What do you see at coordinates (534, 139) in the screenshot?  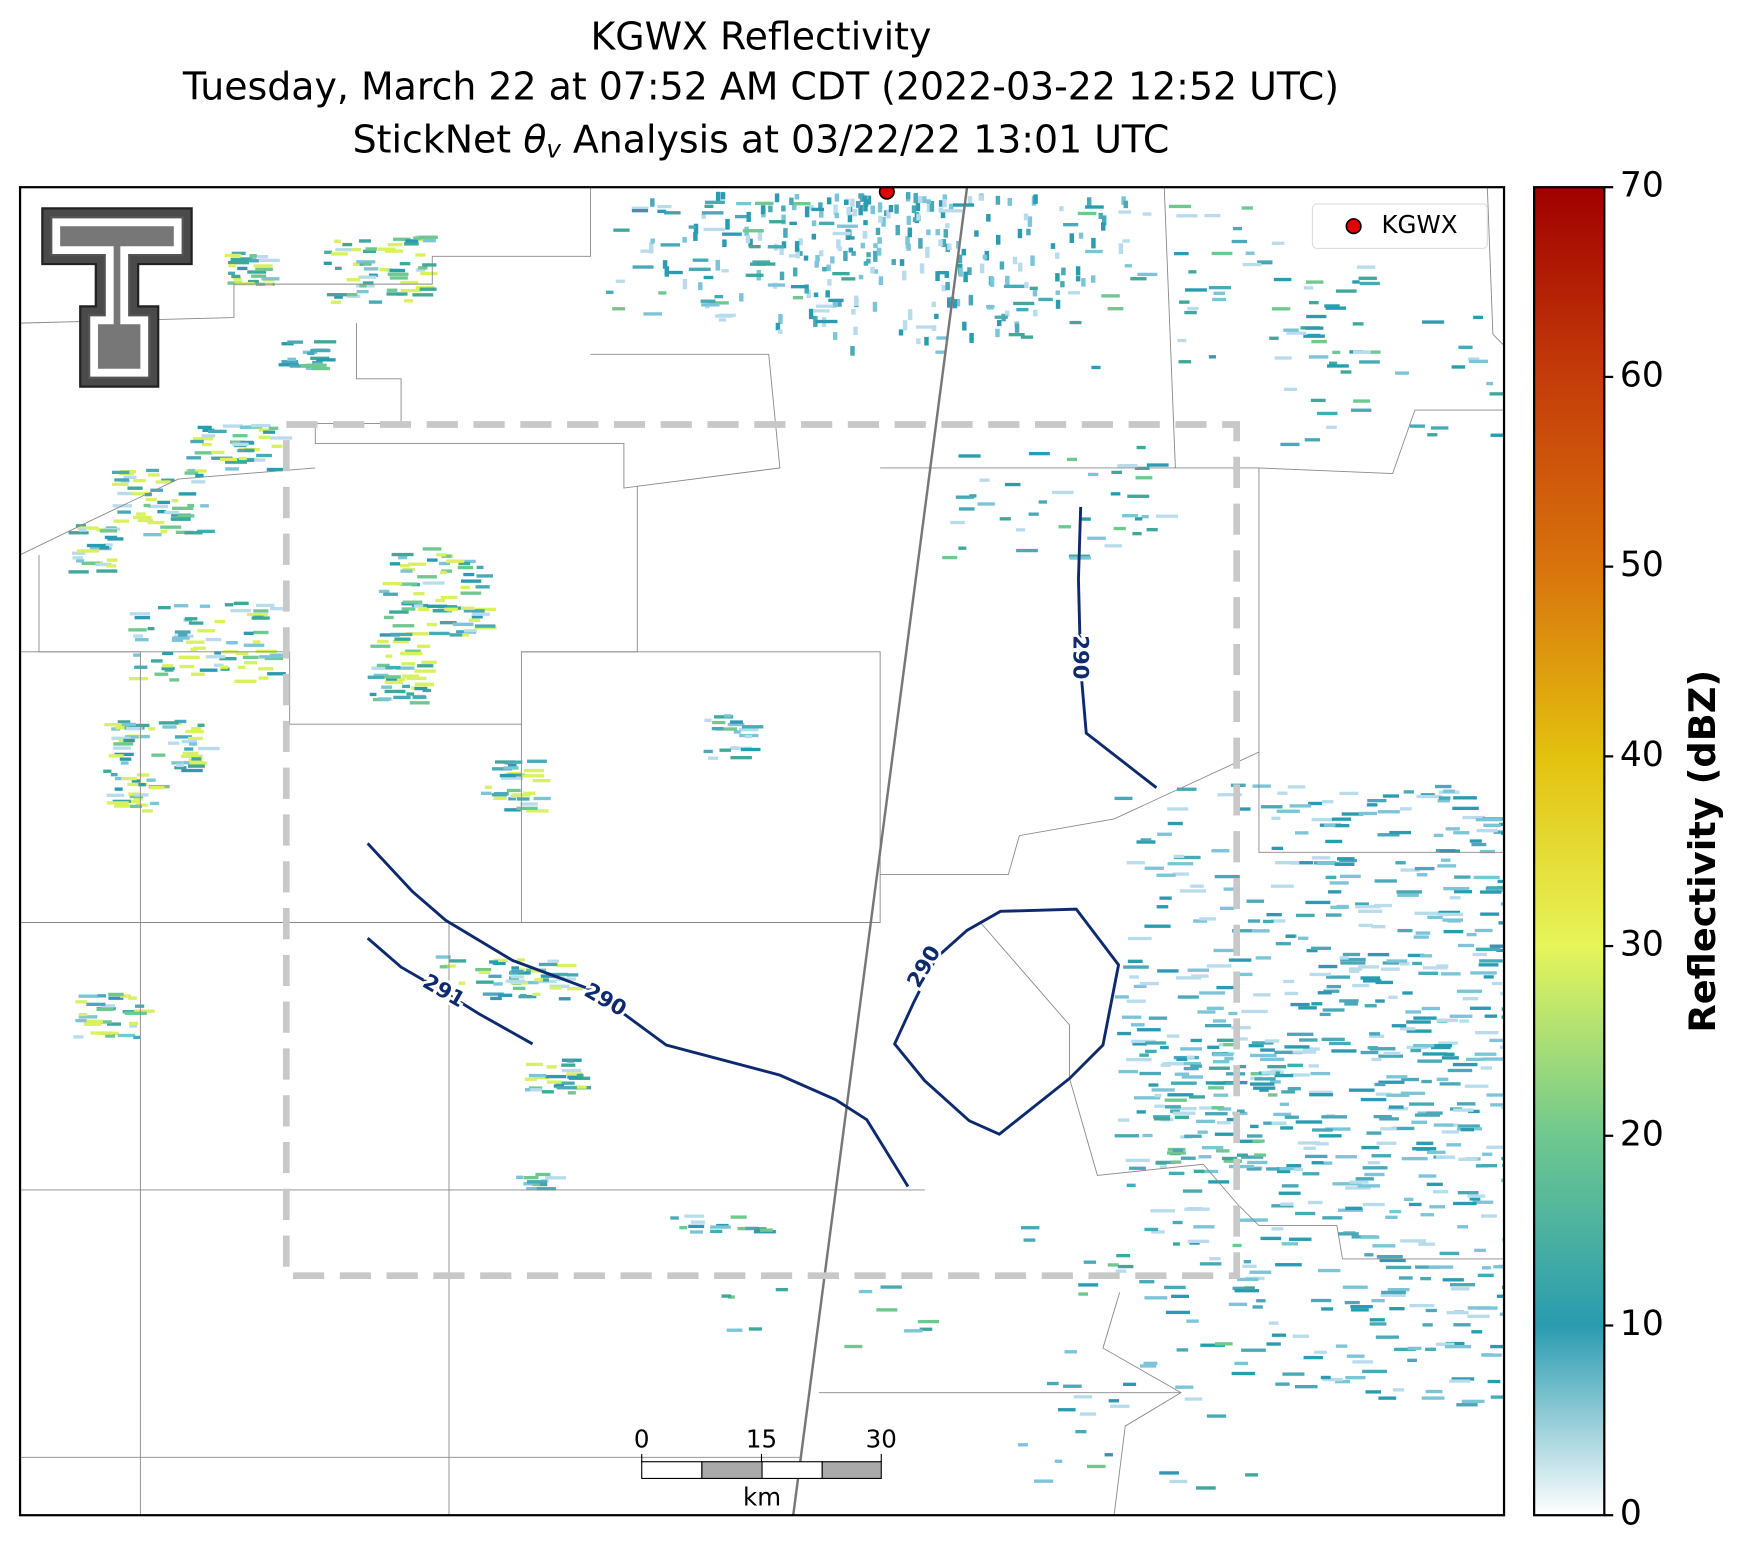 I see `title-symbol: θ` at bounding box center [534, 139].